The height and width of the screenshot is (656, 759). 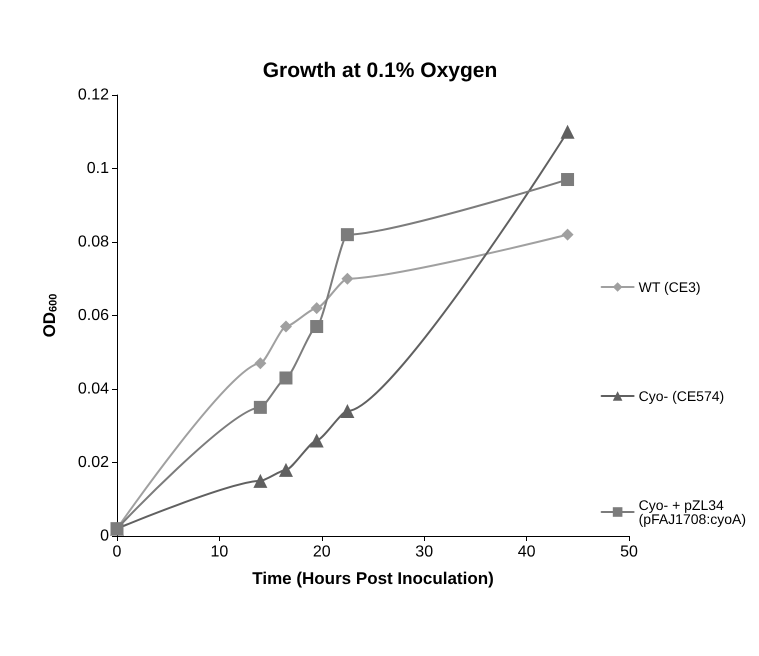 What do you see at coordinates (424, 552) in the screenshot?
I see `x-tick-label: 30` at bounding box center [424, 552].